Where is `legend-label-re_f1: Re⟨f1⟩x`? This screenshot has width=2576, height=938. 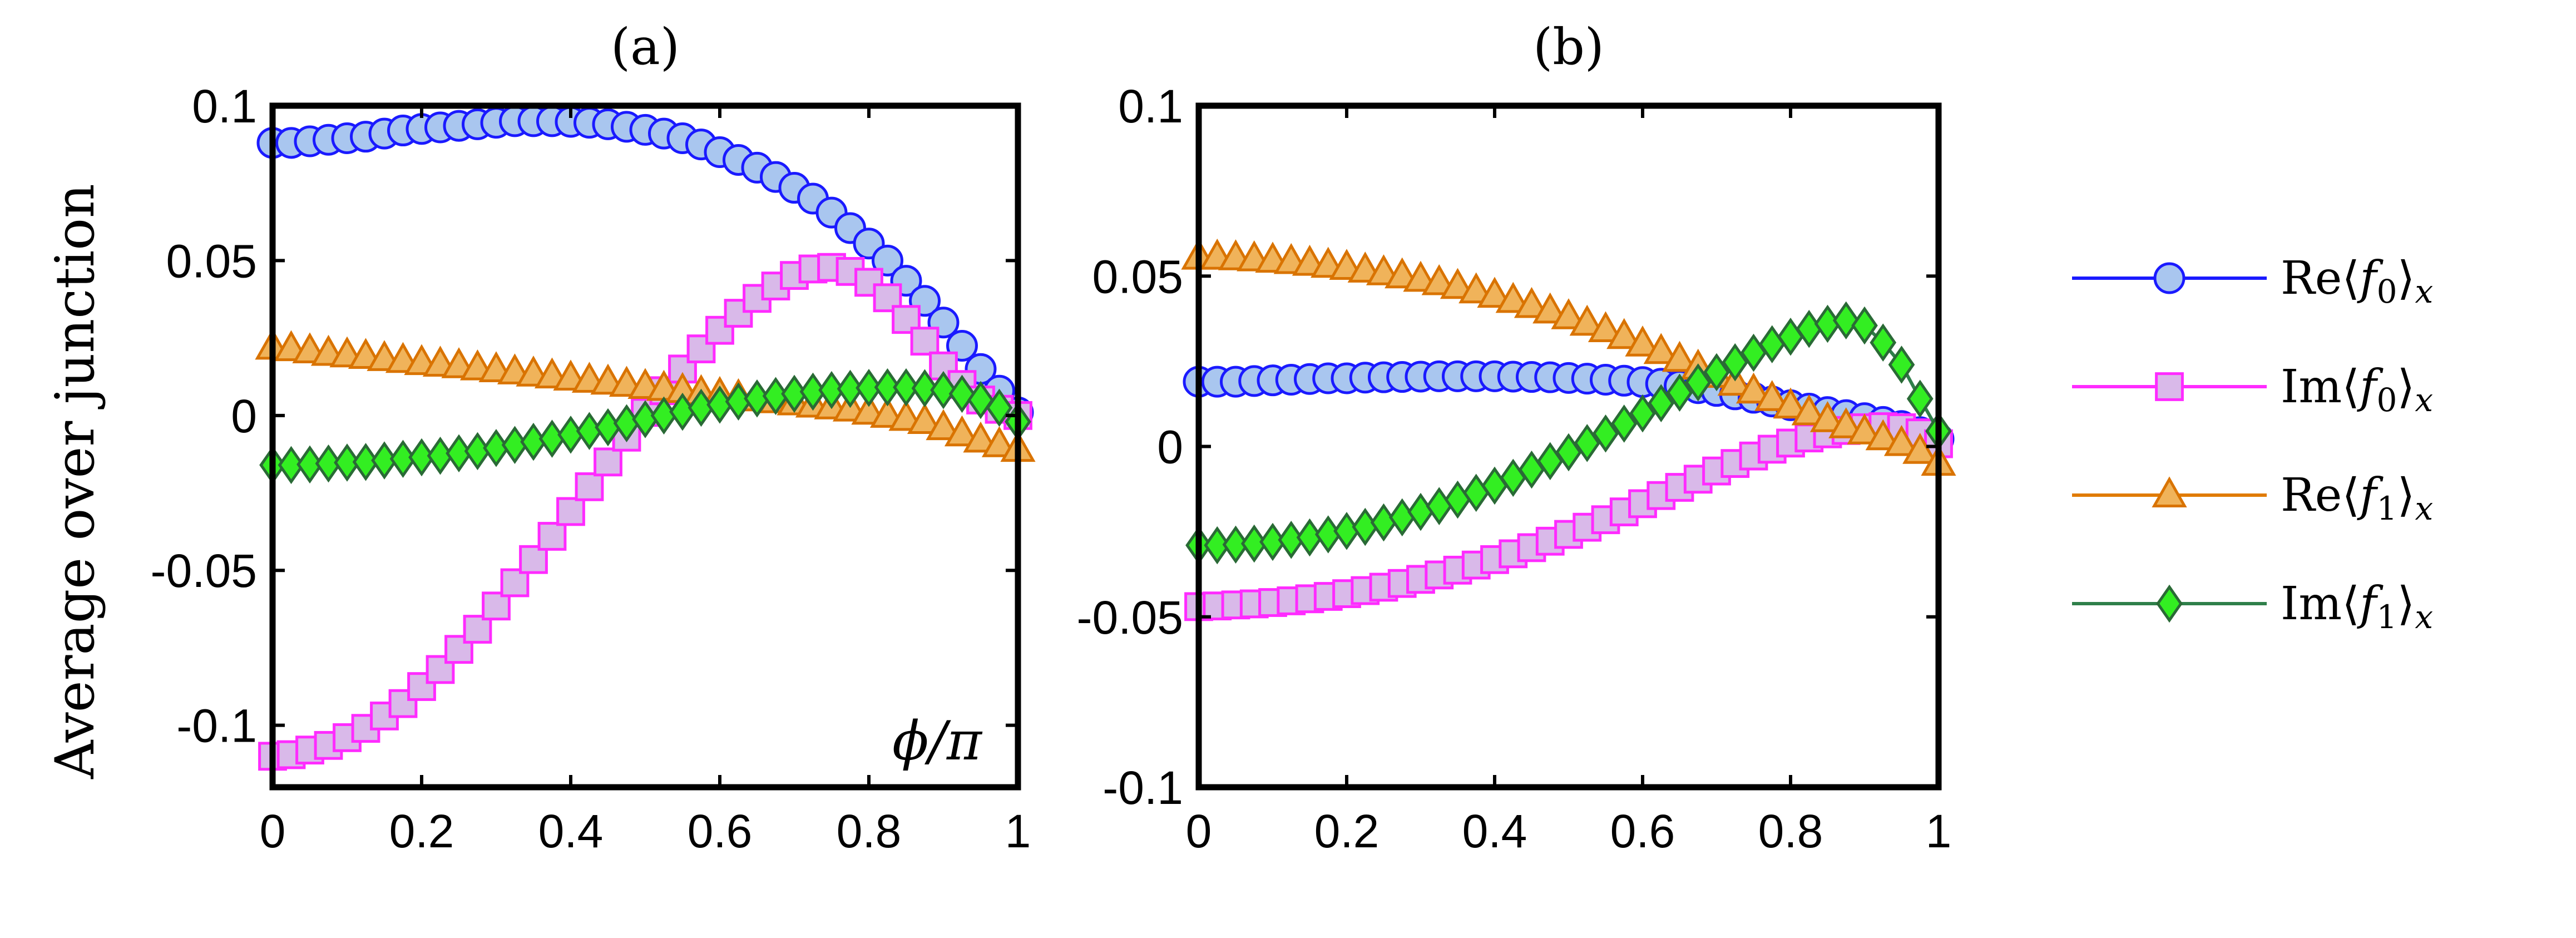 legend-label-re_f1: Re⟨f1⟩x is located at coordinates (2357, 498).